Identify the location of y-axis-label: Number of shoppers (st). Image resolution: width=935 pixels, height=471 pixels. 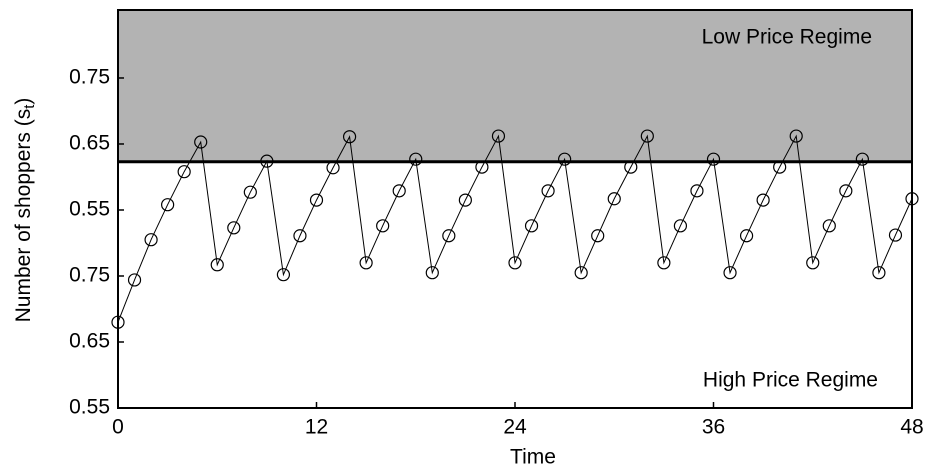
(25, 210).